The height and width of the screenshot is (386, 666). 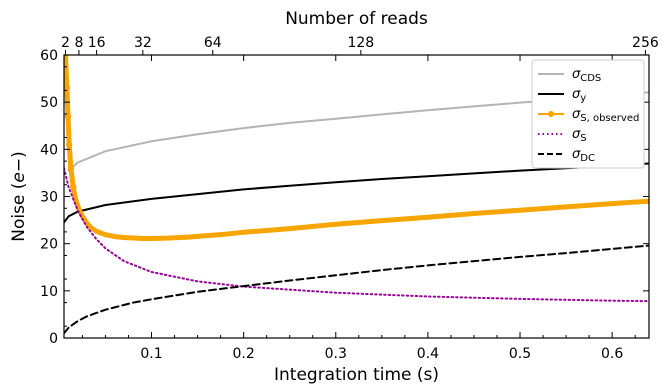 I want to click on legend-label-observed: σS, observed, so click(x=605, y=115).